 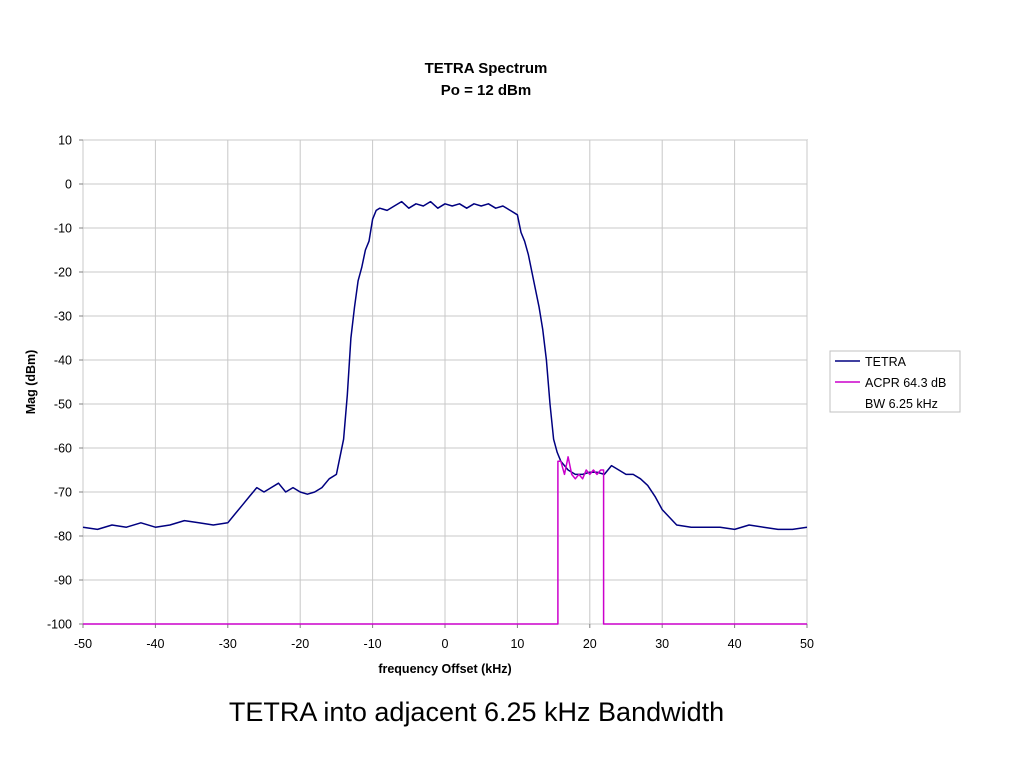 I want to click on legend-entry-acpr: ACPR 64.3 dB, so click(x=905, y=383).